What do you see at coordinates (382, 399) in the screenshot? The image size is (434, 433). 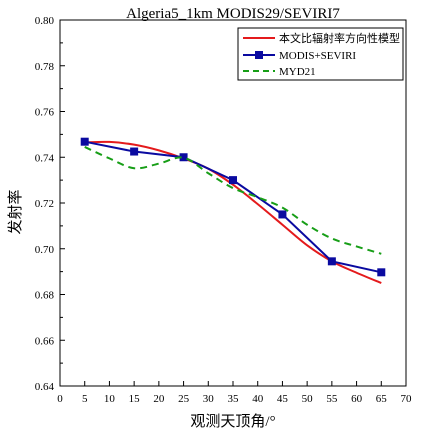 I see `x-tick-label: 65` at bounding box center [382, 399].